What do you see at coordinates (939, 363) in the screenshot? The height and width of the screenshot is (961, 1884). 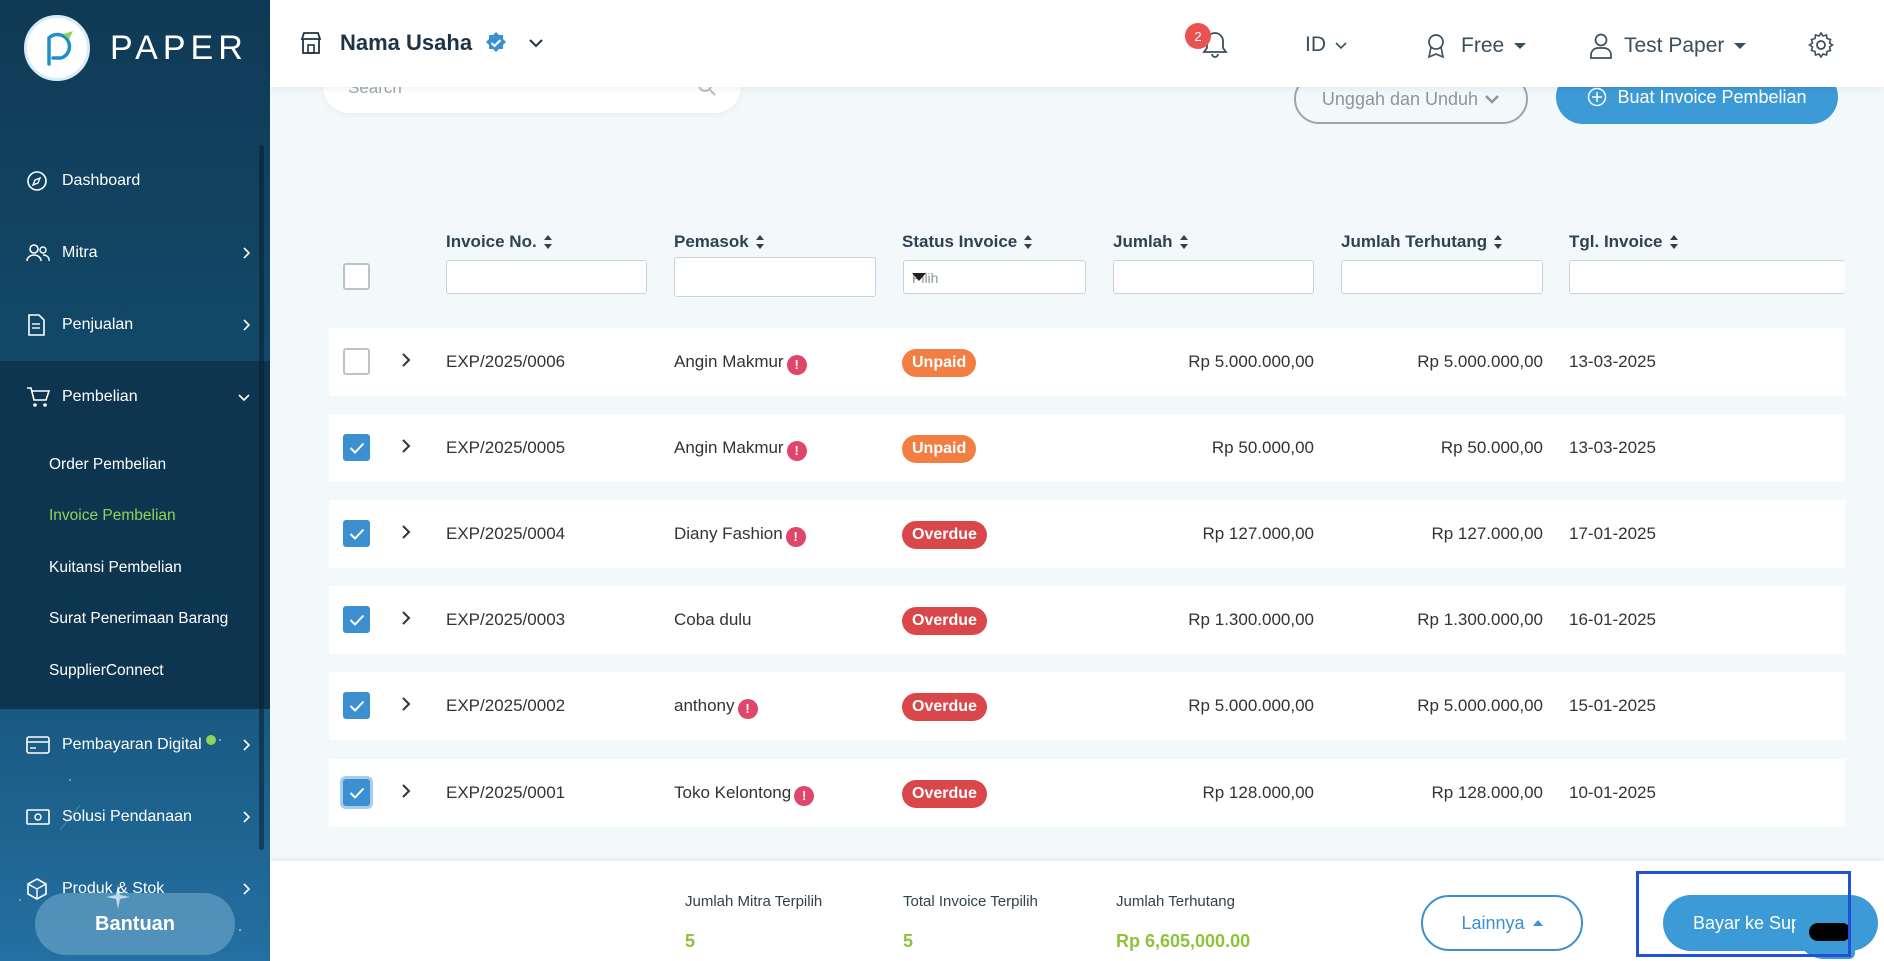 I see `status-badge: Unpaid` at bounding box center [939, 363].